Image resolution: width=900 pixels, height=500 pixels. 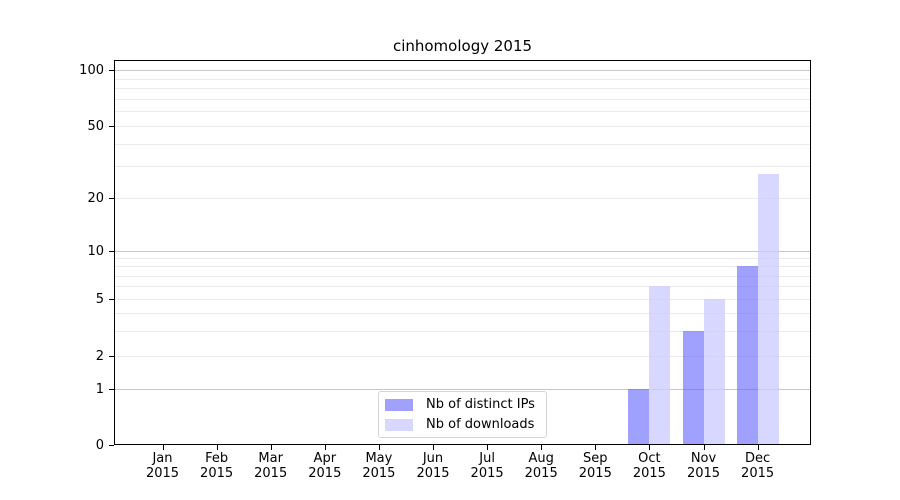 I want to click on x-tick-label: Jan 2015, so click(x=163, y=466).